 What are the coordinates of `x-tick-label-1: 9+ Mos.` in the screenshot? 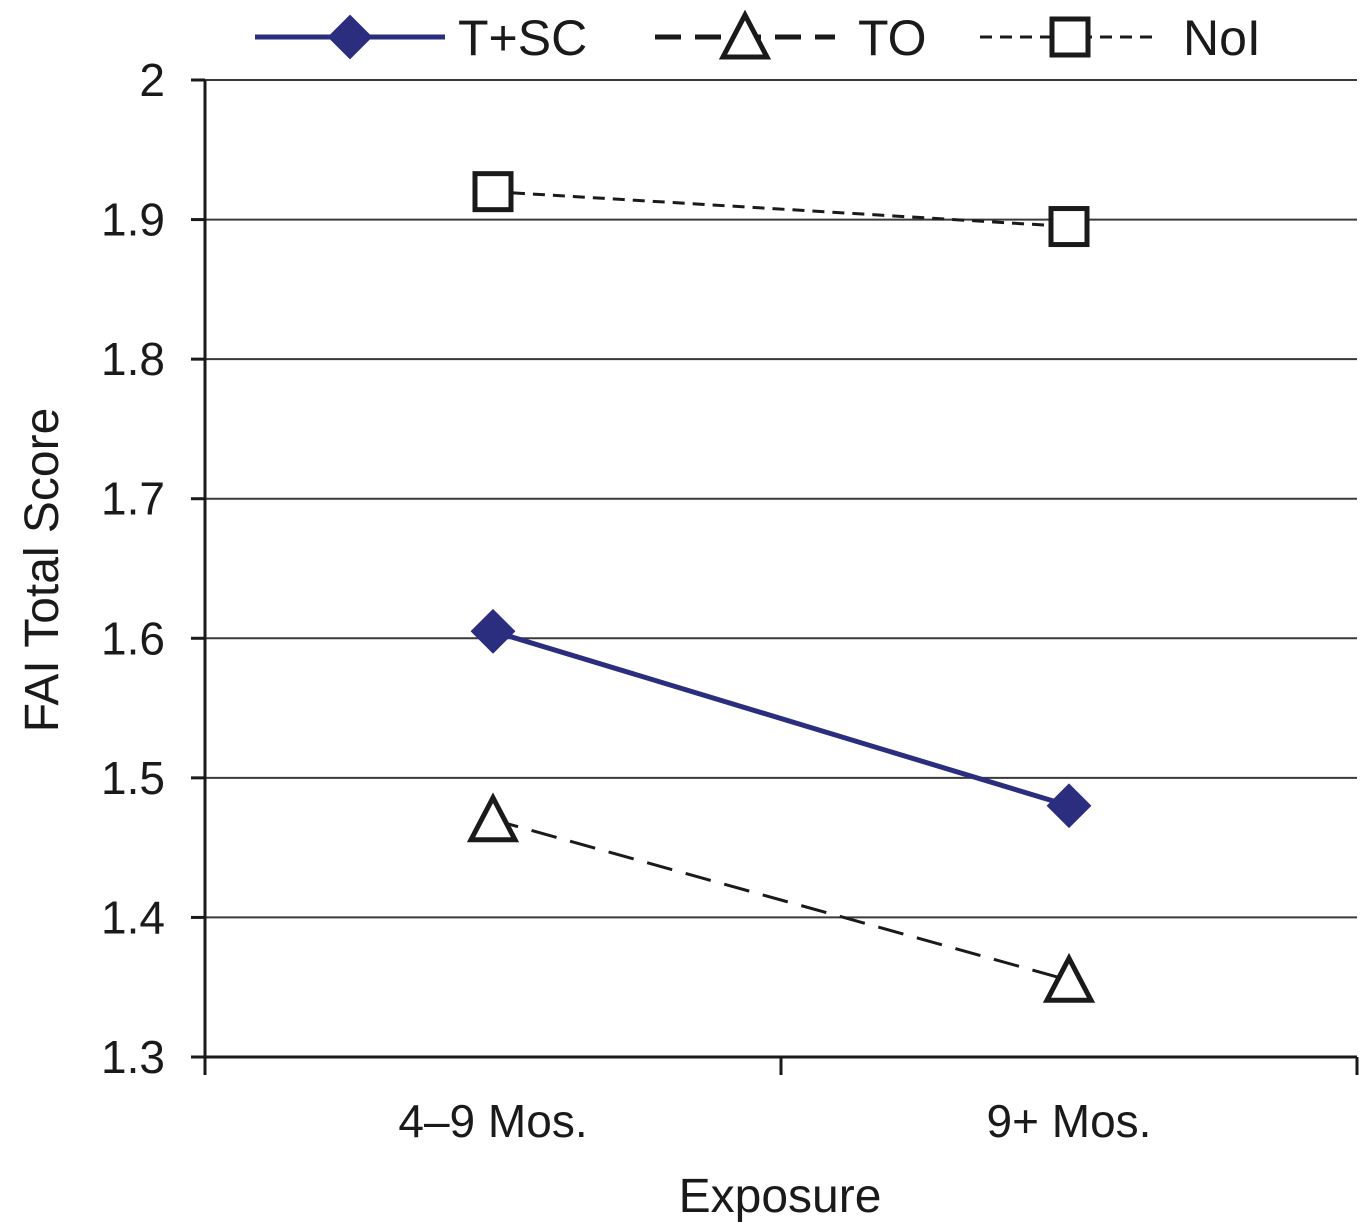 It's located at (1069, 1121).